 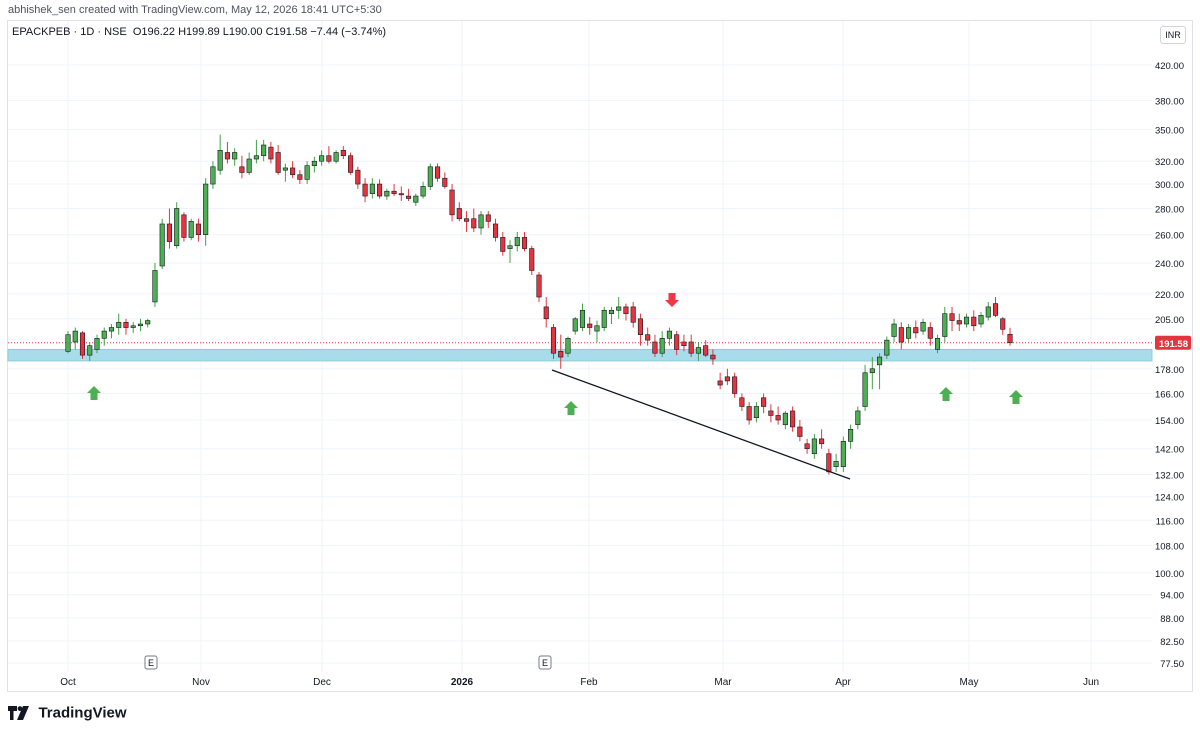 What do you see at coordinates (580, 355) in the screenshot?
I see `support-zone` at bounding box center [580, 355].